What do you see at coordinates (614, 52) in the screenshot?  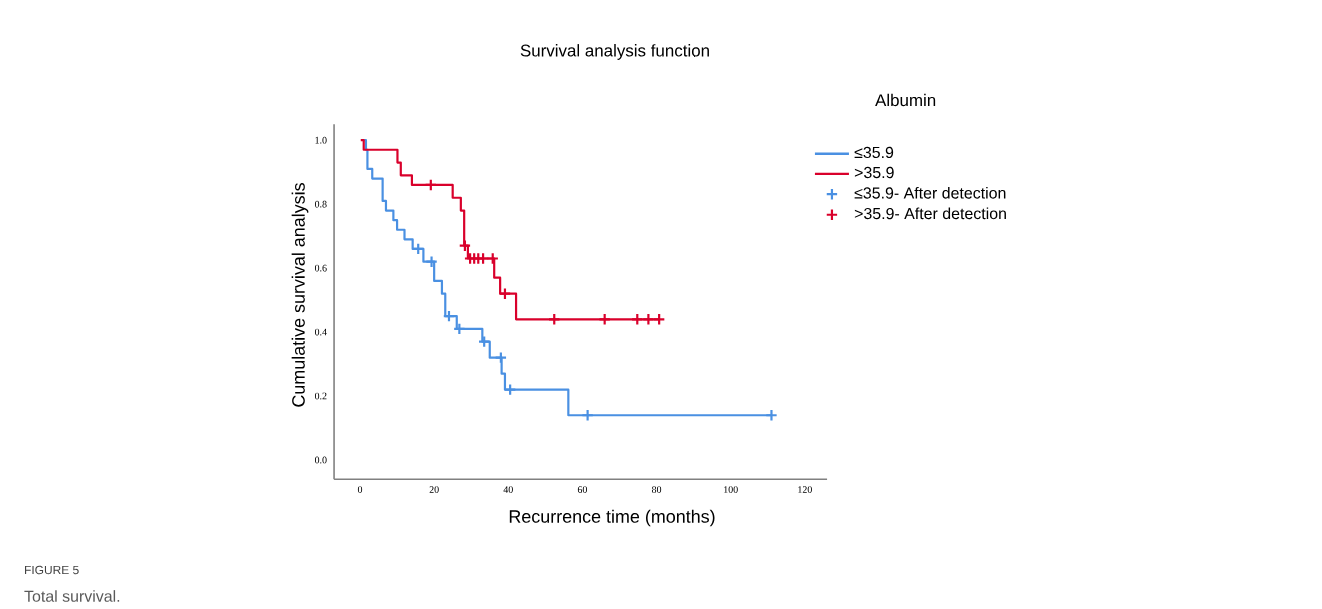 I see `chart-title: Survival analysis function` at bounding box center [614, 52].